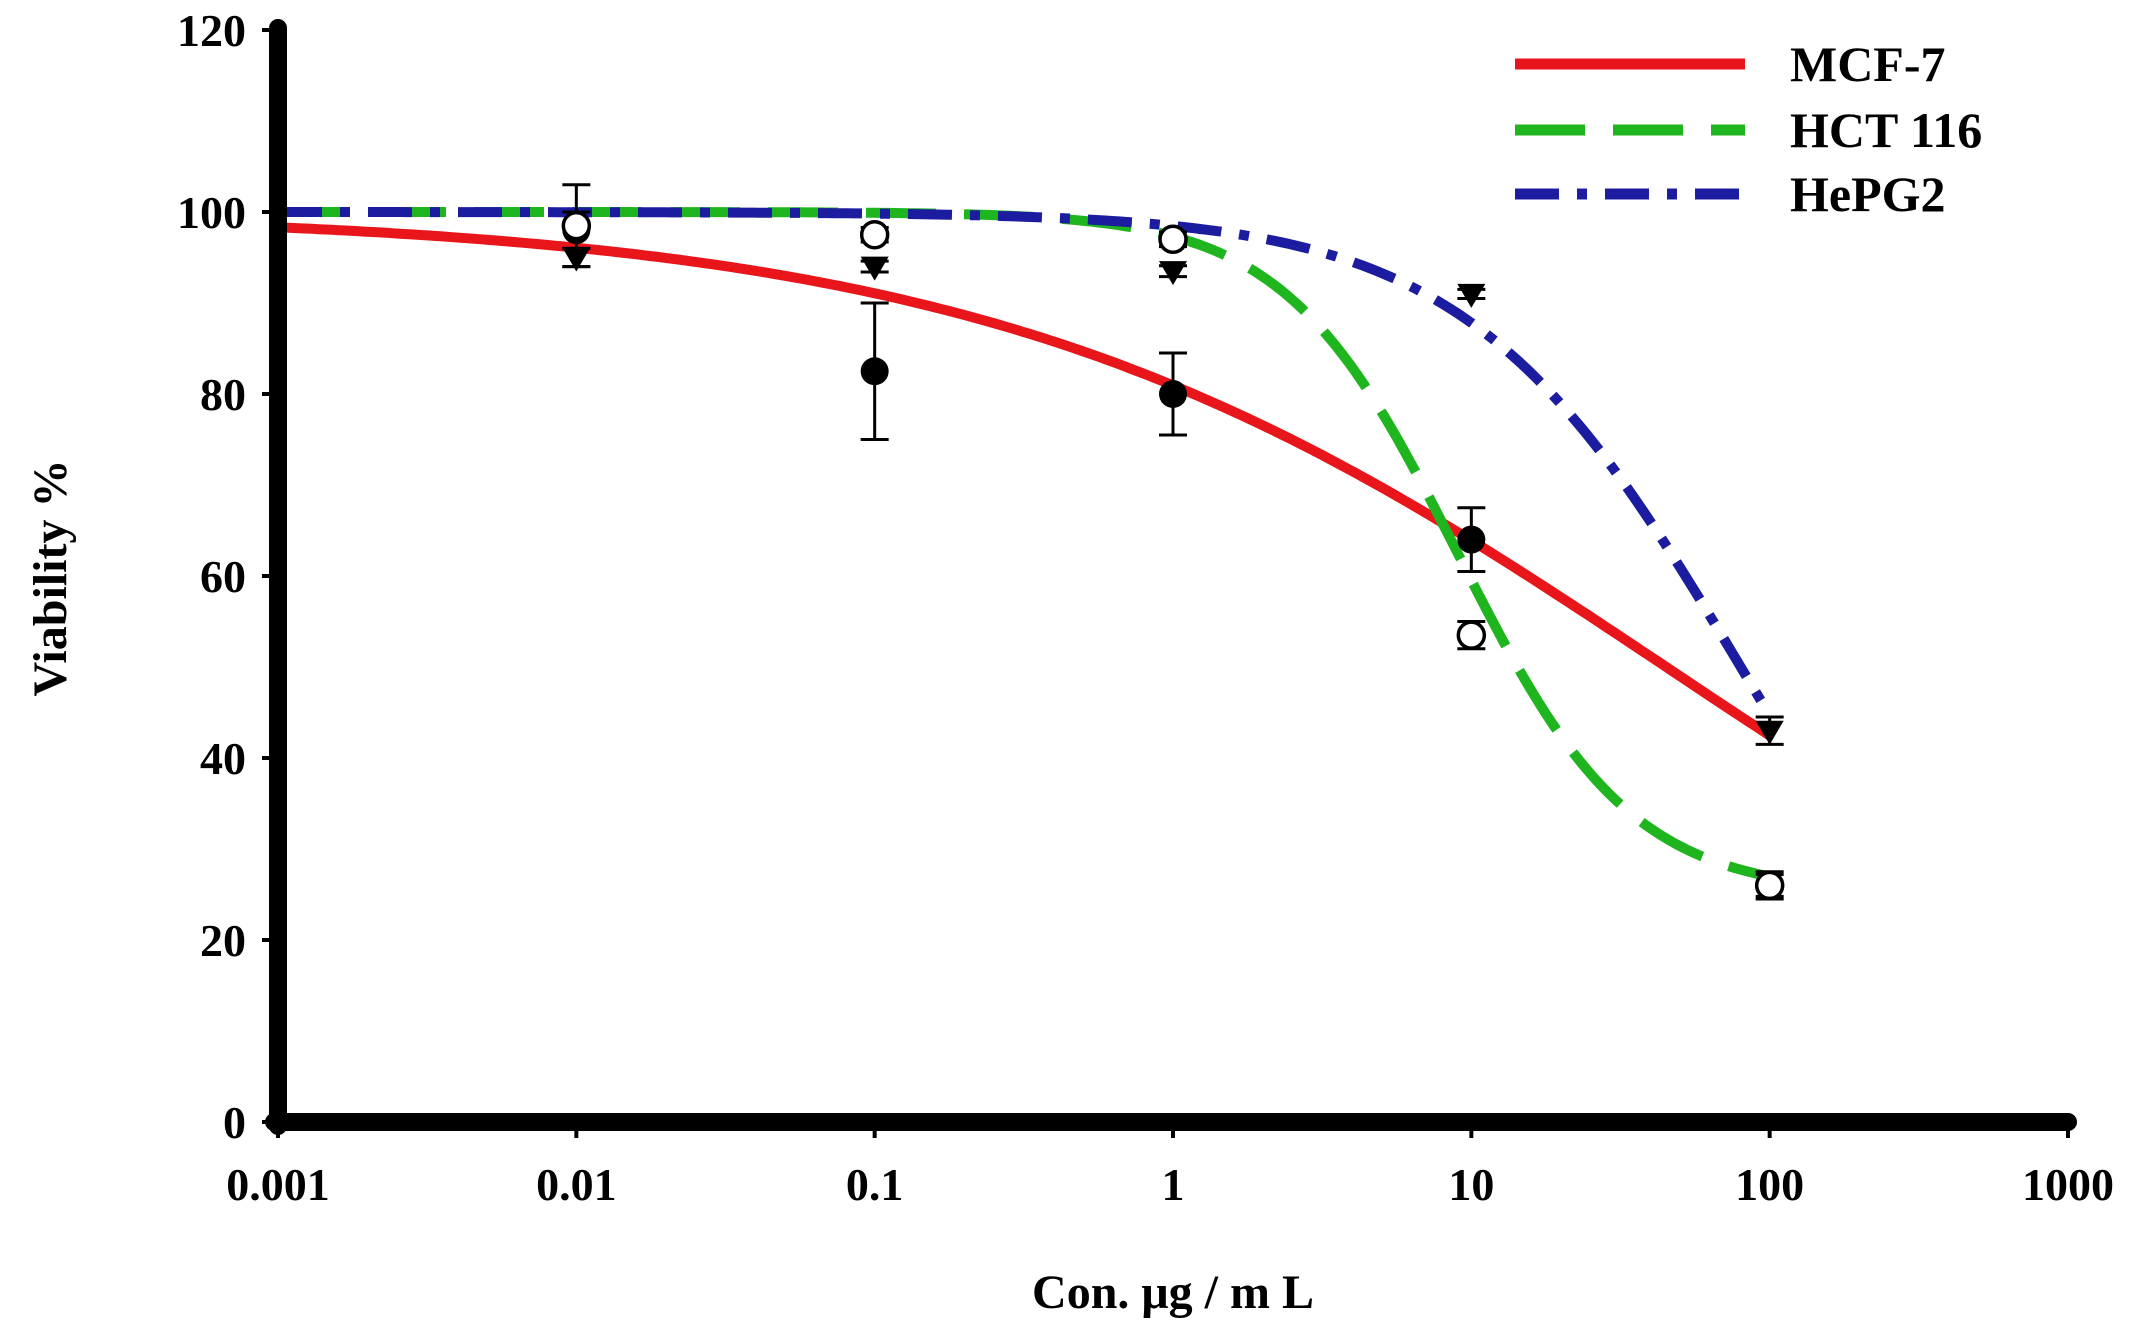 The height and width of the screenshot is (1341, 2133). What do you see at coordinates (223, 576) in the screenshot?
I see `y-tick-label: 60` at bounding box center [223, 576].